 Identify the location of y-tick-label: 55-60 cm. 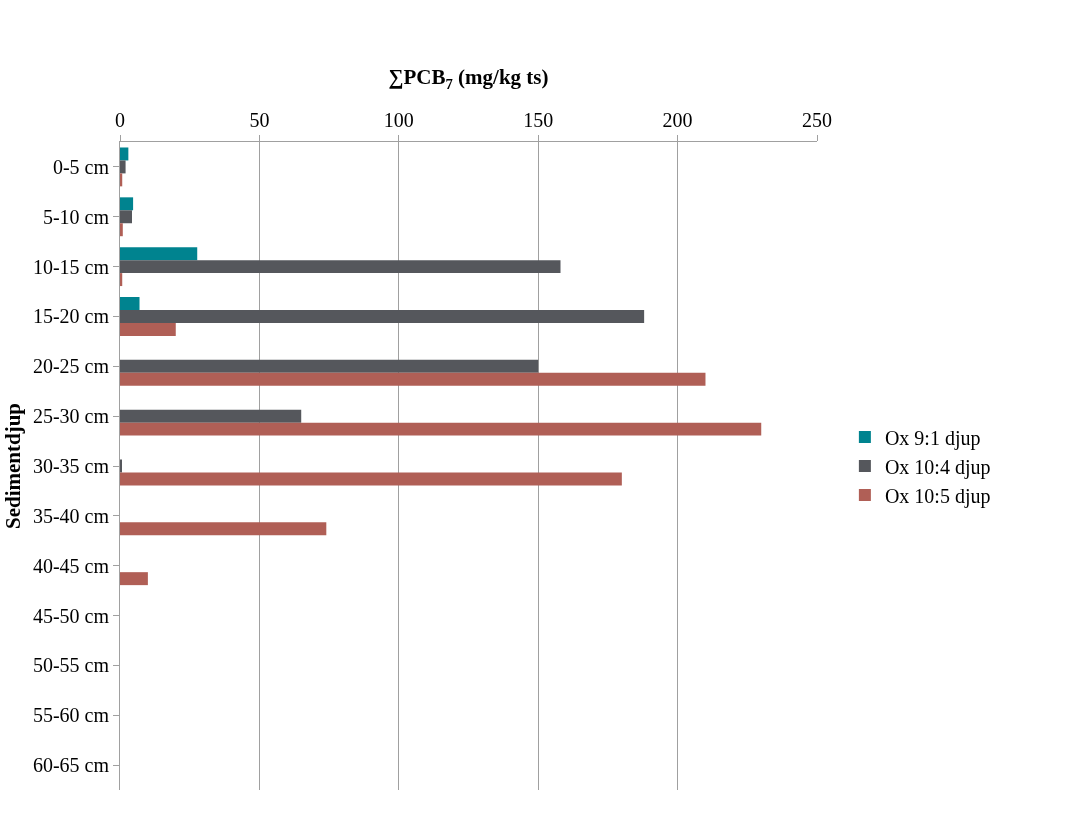
(71, 715).